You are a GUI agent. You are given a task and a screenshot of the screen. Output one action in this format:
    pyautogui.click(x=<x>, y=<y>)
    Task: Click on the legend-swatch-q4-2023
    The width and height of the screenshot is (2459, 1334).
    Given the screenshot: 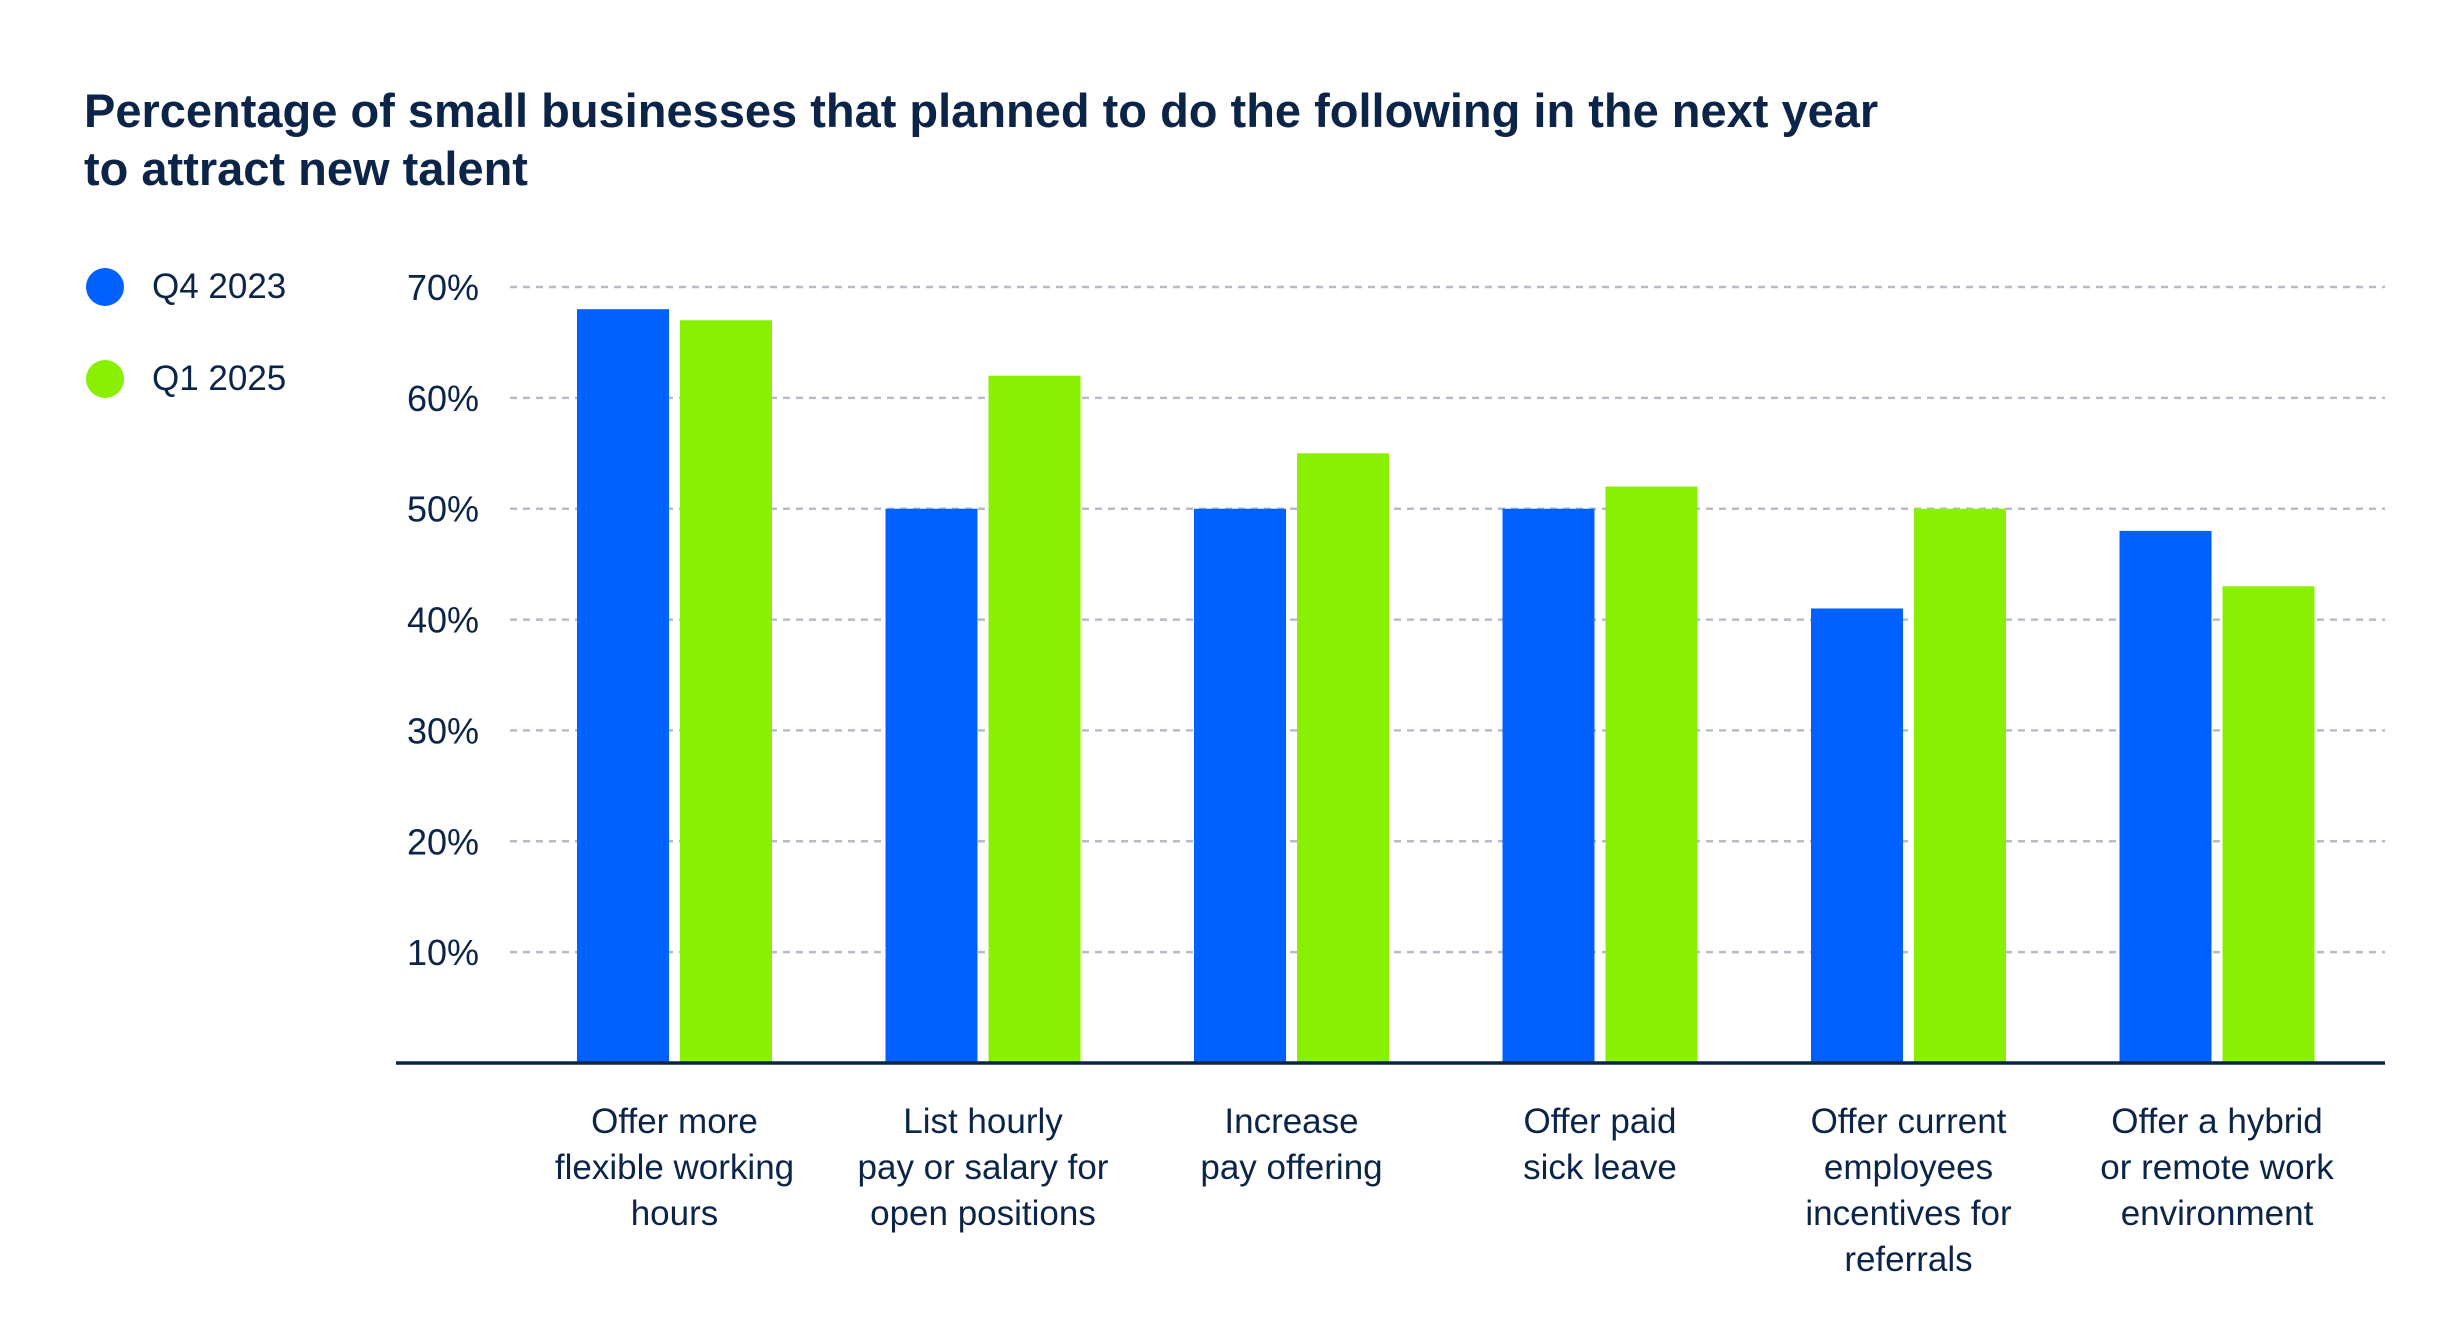 What is the action you would take?
    pyautogui.click(x=105, y=287)
    